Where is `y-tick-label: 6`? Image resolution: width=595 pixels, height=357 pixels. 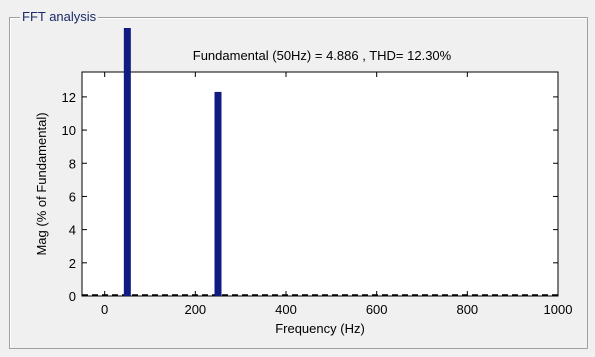
y-tick-label: 6 is located at coordinates (72, 196).